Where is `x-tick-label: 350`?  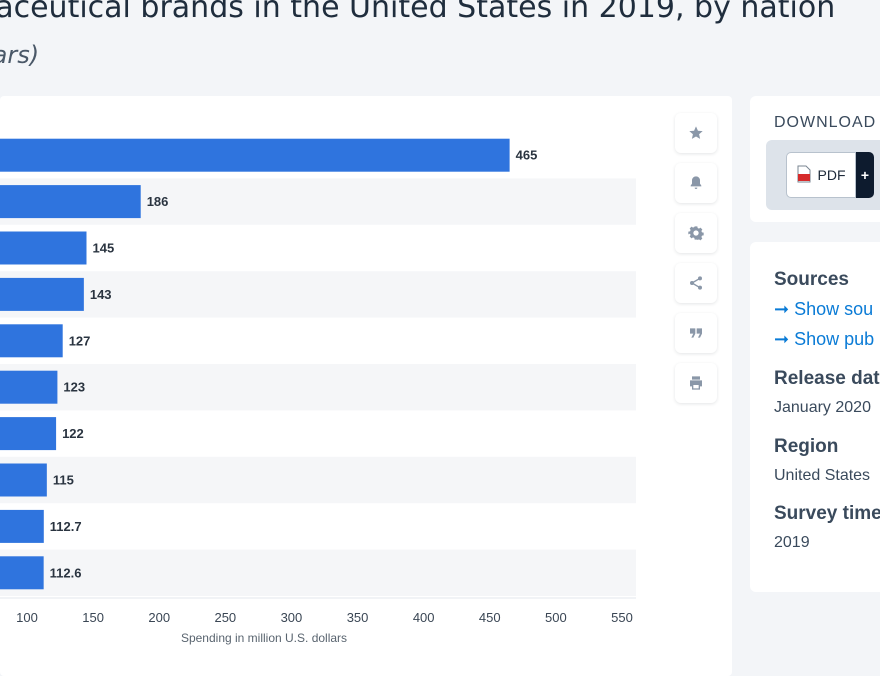
x-tick-label: 350 is located at coordinates (358, 617).